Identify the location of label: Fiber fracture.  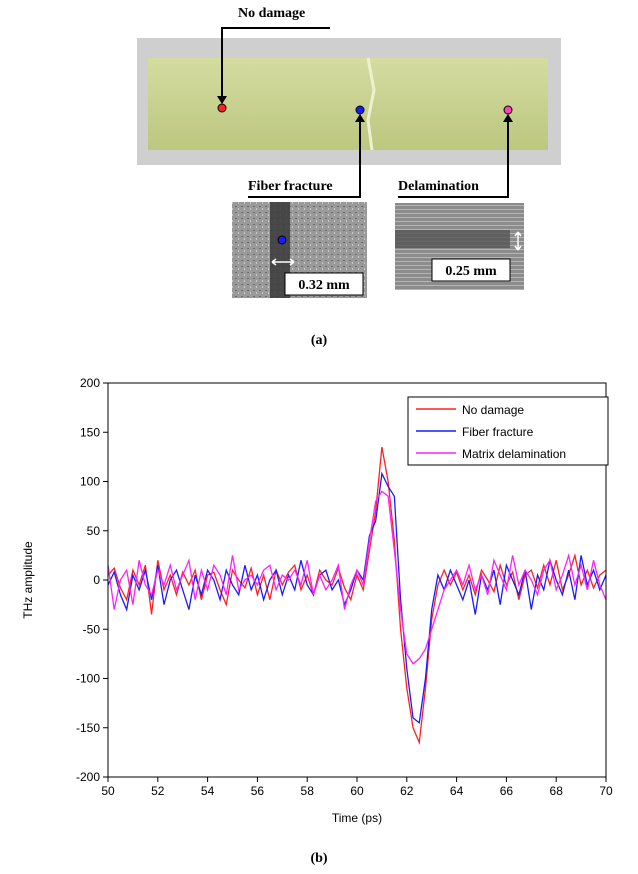
(290, 186).